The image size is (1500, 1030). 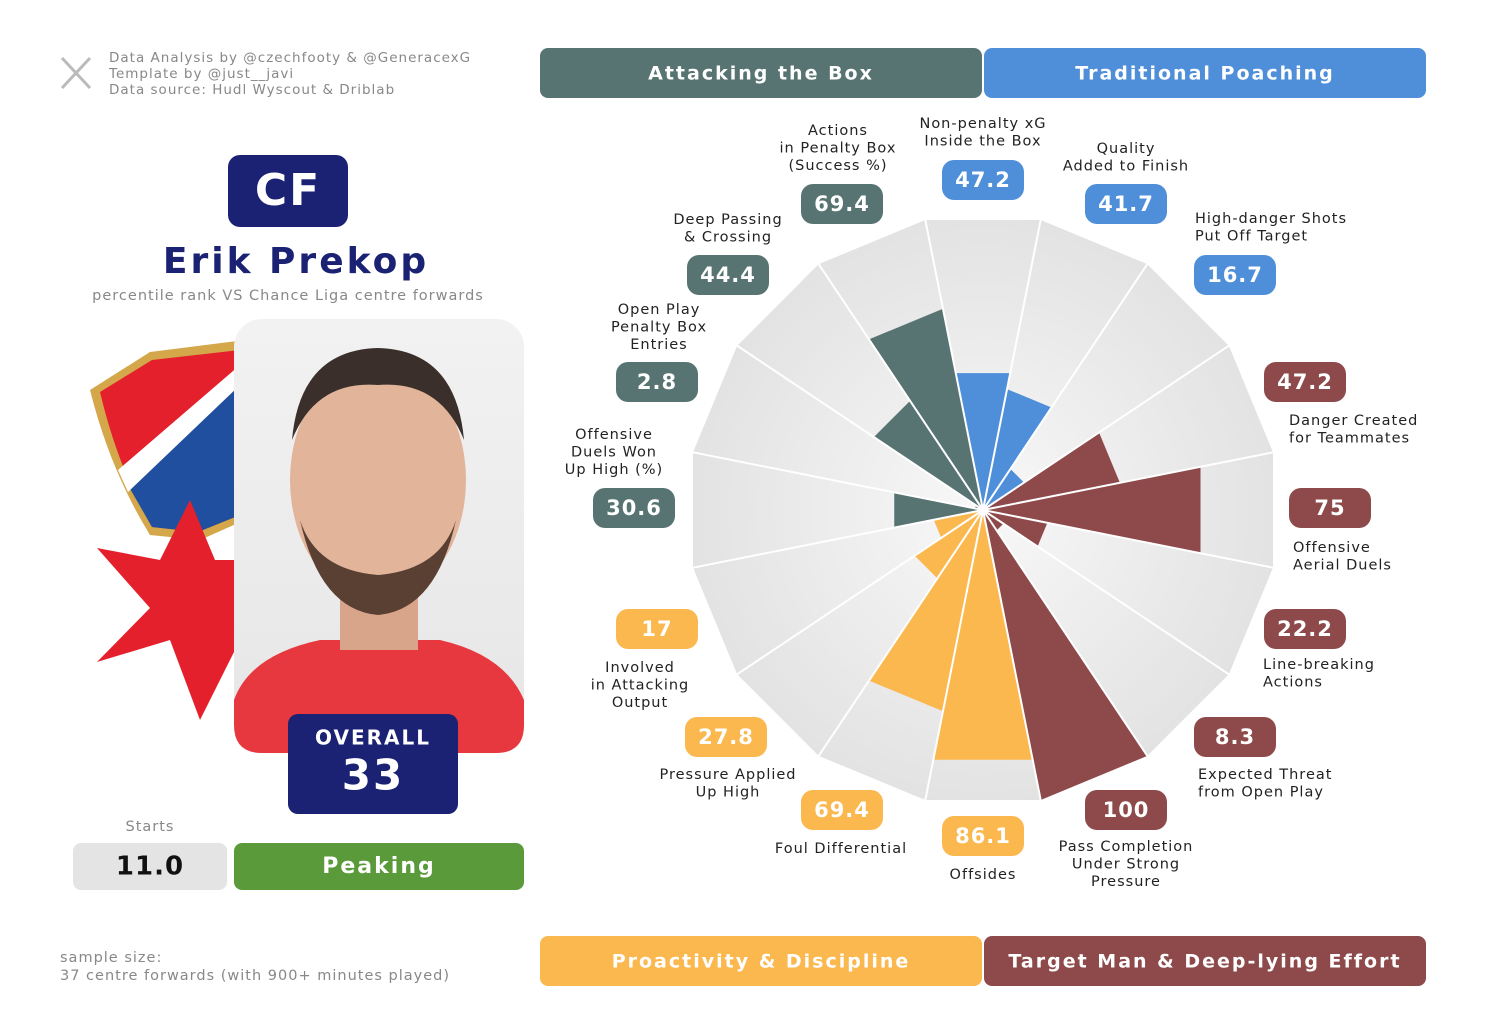 What do you see at coordinates (1271, 228) in the screenshot?
I see `category-label: High-danger Shots Put Off Target` at bounding box center [1271, 228].